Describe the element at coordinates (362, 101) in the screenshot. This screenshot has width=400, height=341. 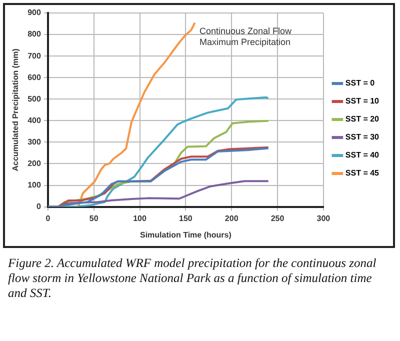
I see `legend-label: SST = 10` at that location.